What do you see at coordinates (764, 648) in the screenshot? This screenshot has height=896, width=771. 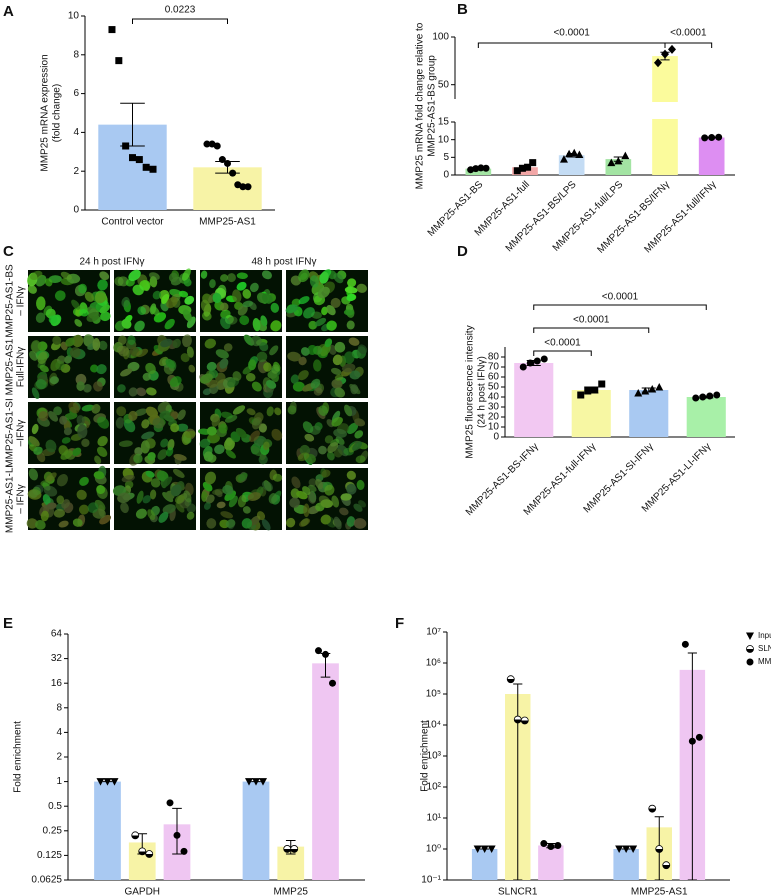 I see `legend-label: SLNCR1-rP` at bounding box center [764, 648].